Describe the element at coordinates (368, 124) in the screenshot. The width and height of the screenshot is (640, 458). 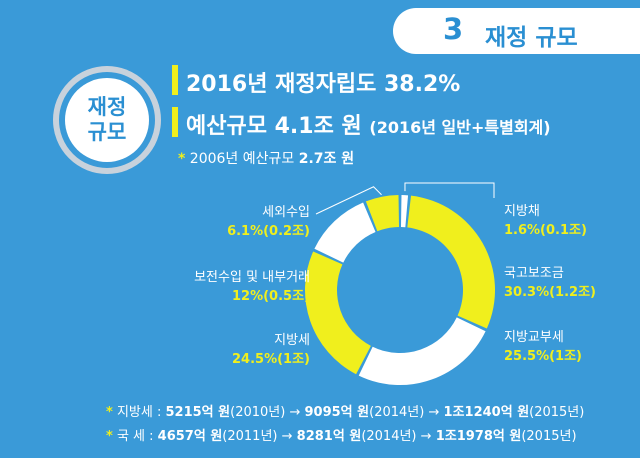
I see `headline-budget: 예산규모 4.1조 원 (2016년 일반+특별회계)` at that location.